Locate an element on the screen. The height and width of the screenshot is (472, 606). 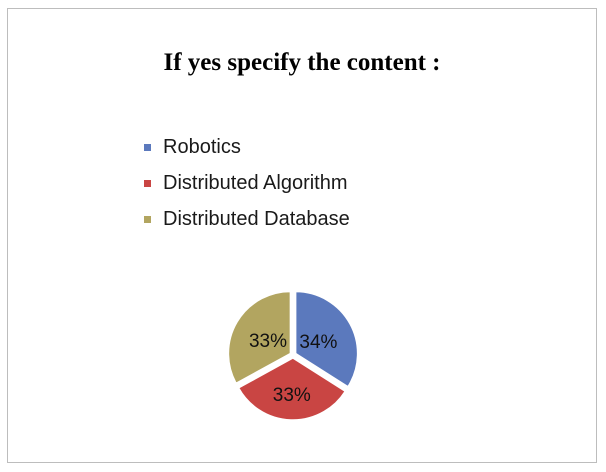
legend-label-robotics: Robotics is located at coordinates (202, 146).